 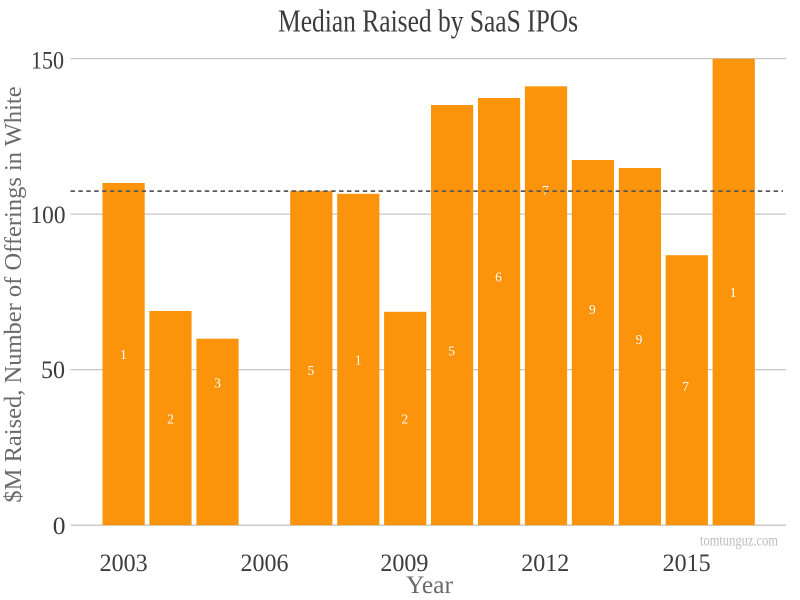 What do you see at coordinates (545, 562) in the screenshot?
I see `svg-text: 2012` at bounding box center [545, 562].